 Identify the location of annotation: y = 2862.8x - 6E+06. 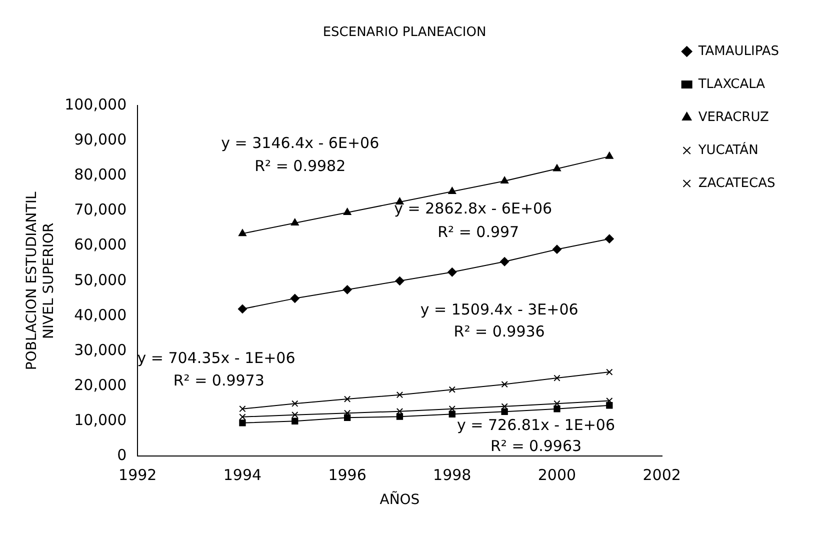
(473, 209).